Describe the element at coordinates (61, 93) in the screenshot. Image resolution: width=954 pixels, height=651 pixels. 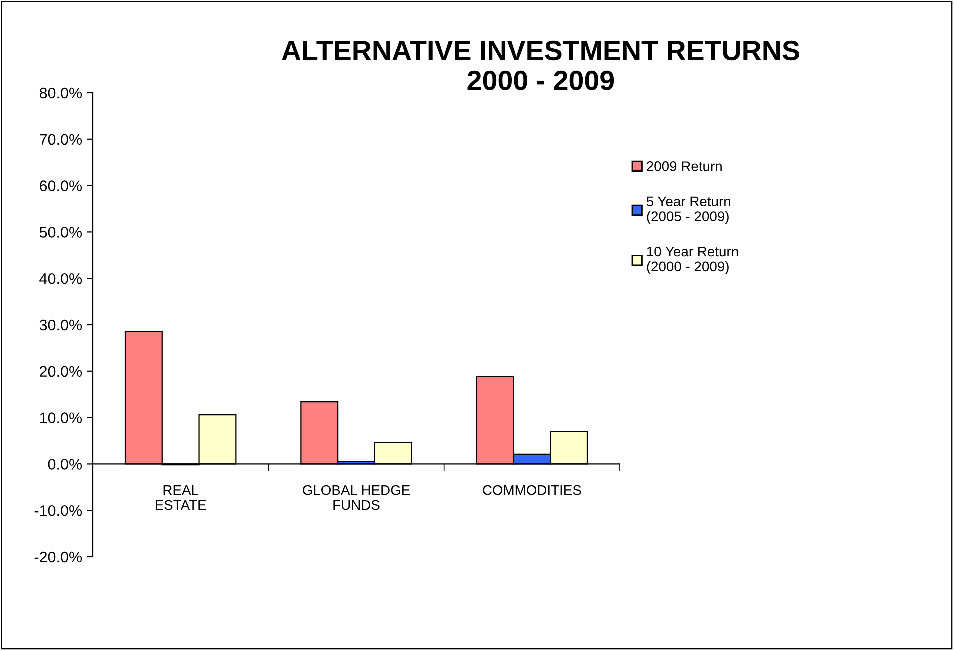
I see `y-tick-label: 80.0%` at that location.